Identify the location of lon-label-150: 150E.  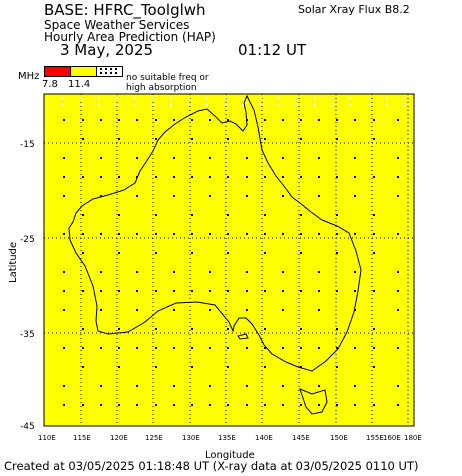
(339, 438).